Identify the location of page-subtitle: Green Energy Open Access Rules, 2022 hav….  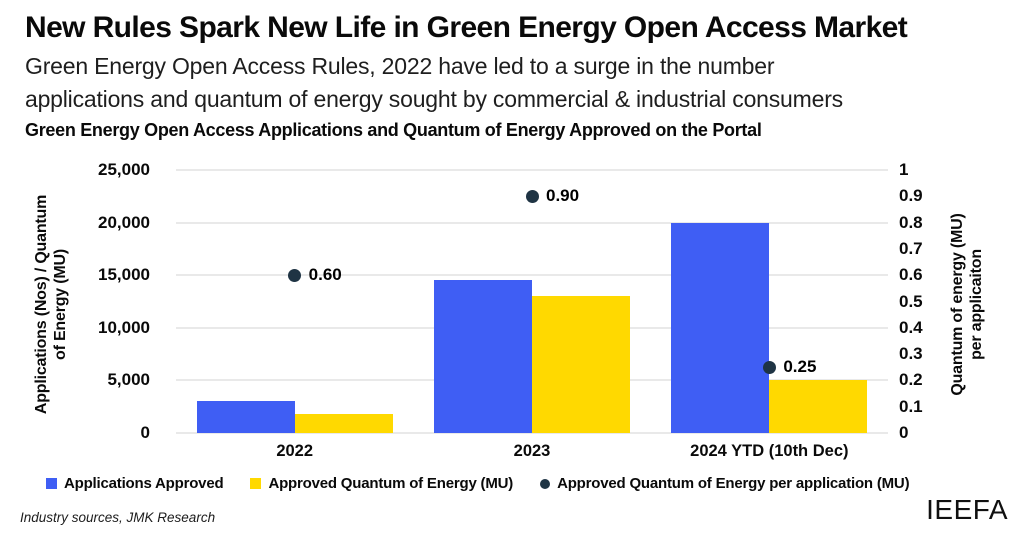
(505, 83).